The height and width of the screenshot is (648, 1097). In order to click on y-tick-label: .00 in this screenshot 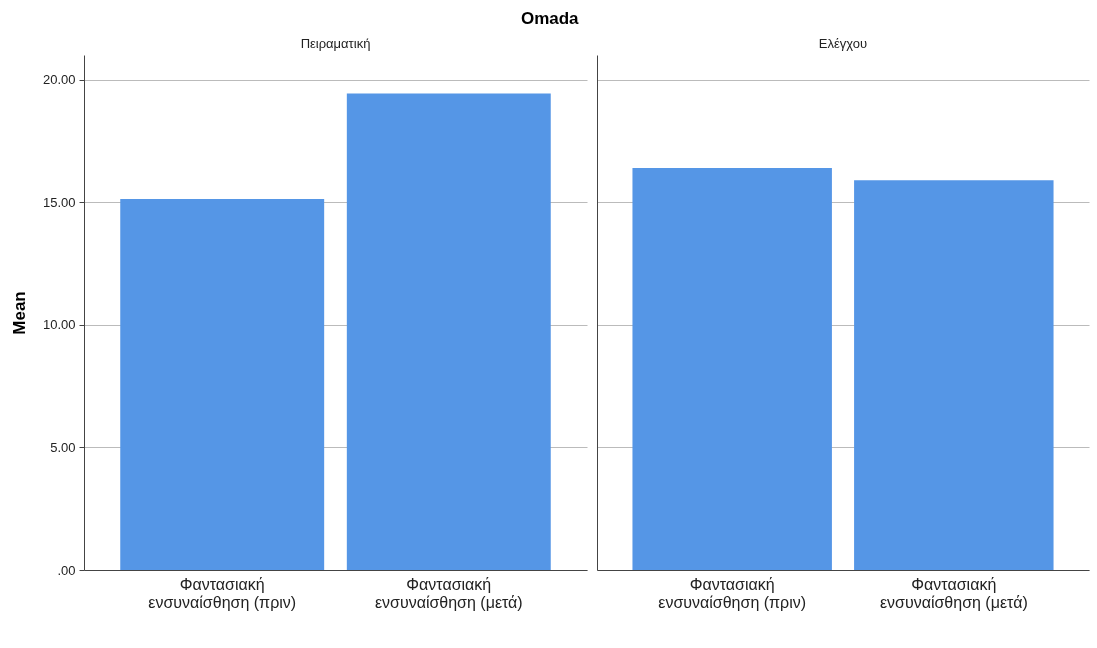, I will do `click(66, 570)`.